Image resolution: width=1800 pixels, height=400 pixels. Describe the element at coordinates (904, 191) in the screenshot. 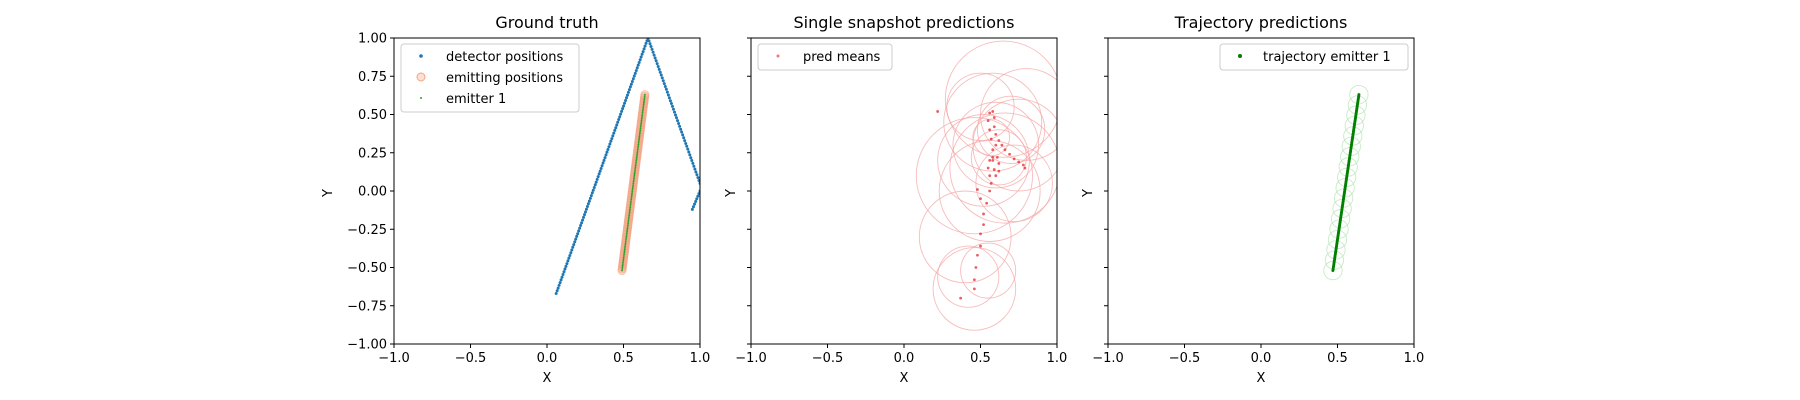

I see `panel-2-frame` at that location.